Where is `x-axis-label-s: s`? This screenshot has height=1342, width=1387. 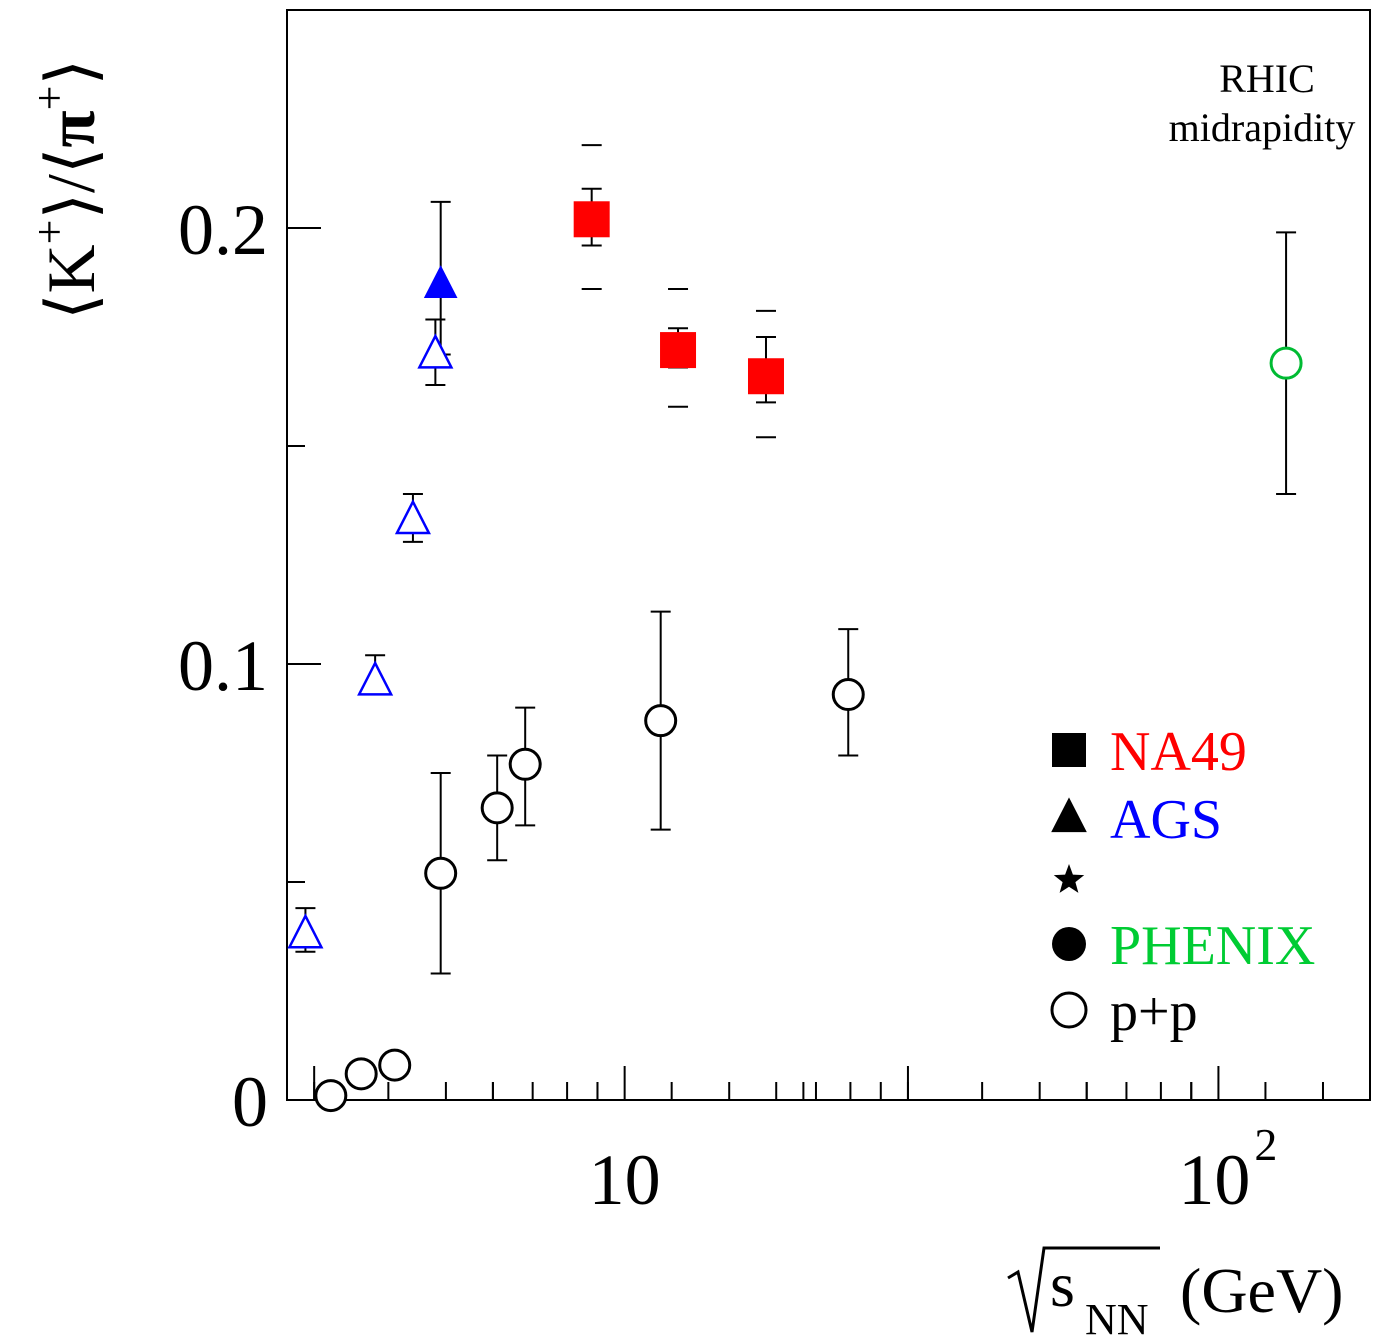 x-axis-label-s: s is located at coordinates (1062, 1284).